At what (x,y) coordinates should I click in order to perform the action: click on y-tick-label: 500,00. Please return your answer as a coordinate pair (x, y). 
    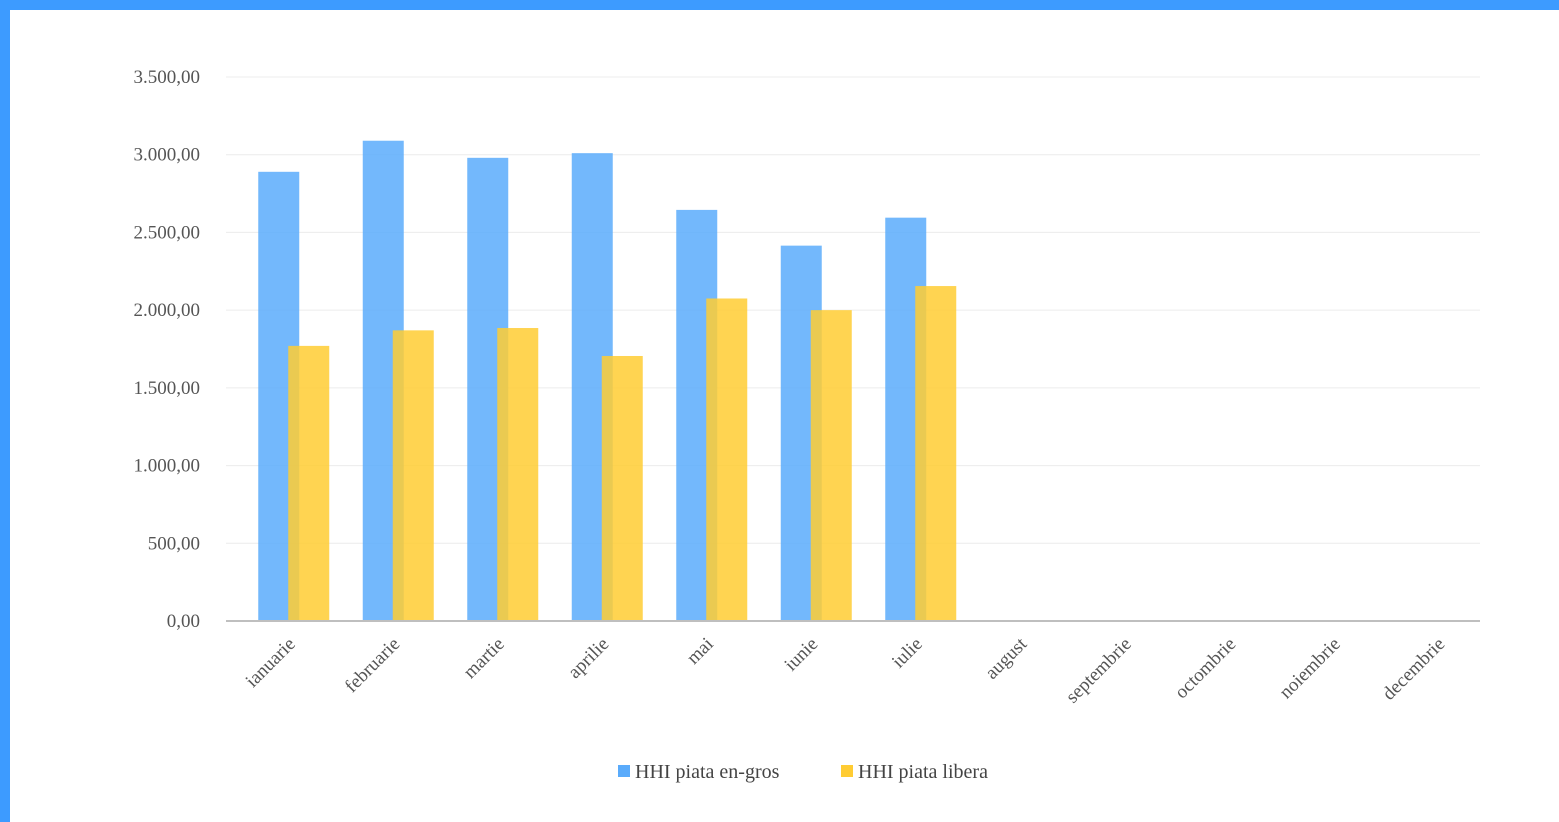
    Looking at the image, I should click on (174, 543).